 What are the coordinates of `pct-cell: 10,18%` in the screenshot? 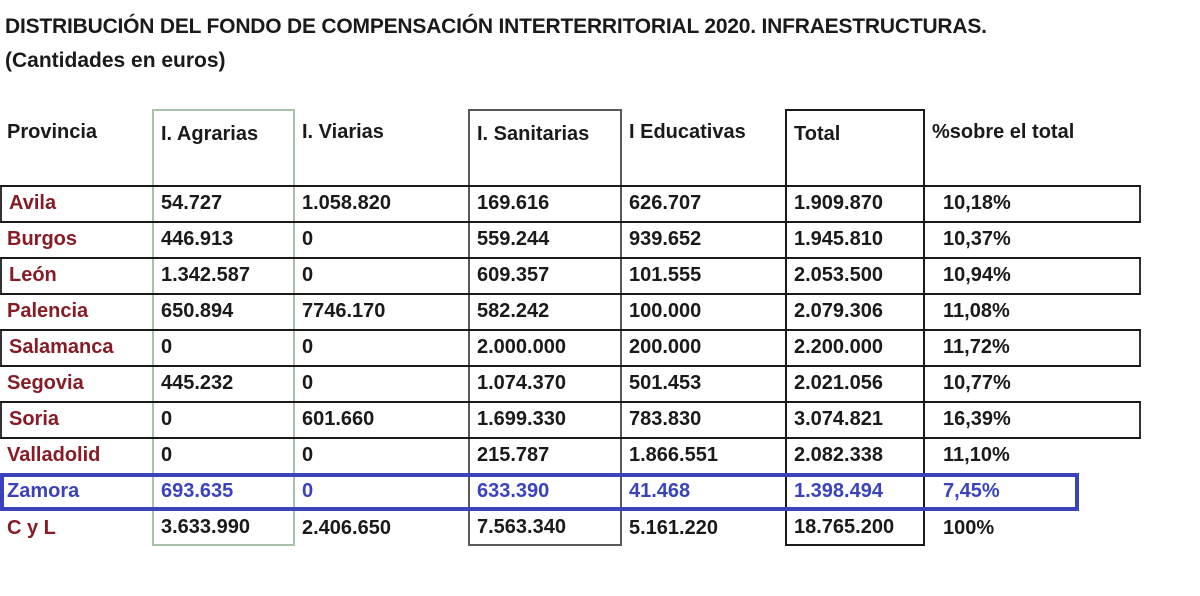 It's located at (1033, 203).